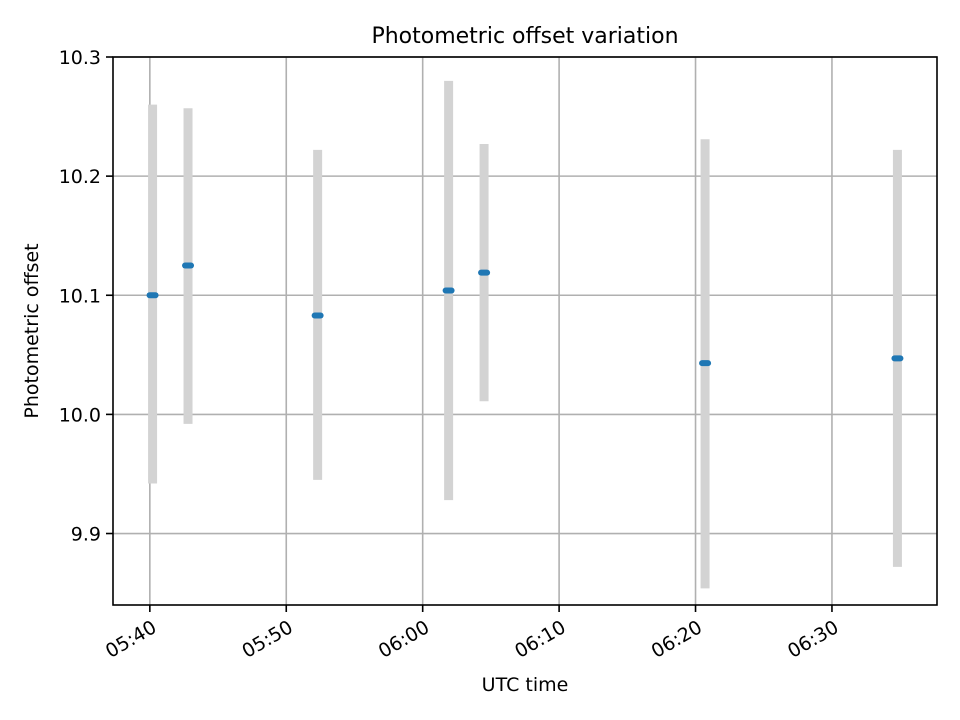  Describe the element at coordinates (524, 36) in the screenshot. I see `chart-title: Photometric offset variation` at that location.